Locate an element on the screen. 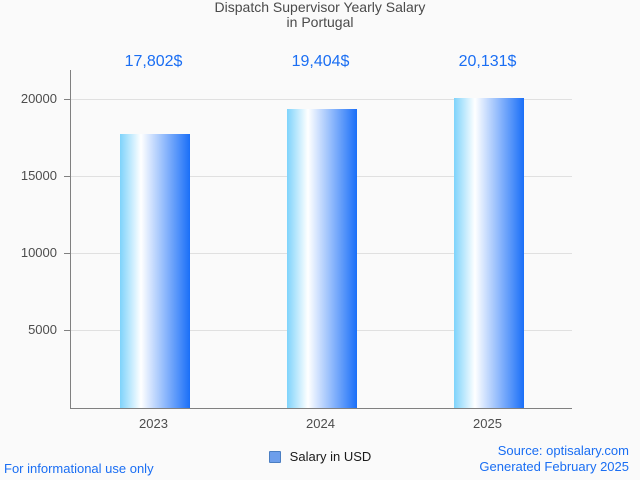  chart-title-line1: Dispatch Supervisor Yearly Salary is located at coordinates (320, 7).